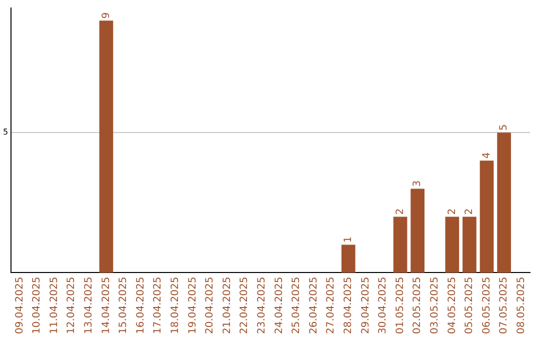 Image resolution: width=540 pixels, height=340 pixels. What do you see at coordinates (158, 305) in the screenshot?
I see `x-tick-label: 17.04.2025` at bounding box center [158, 305].